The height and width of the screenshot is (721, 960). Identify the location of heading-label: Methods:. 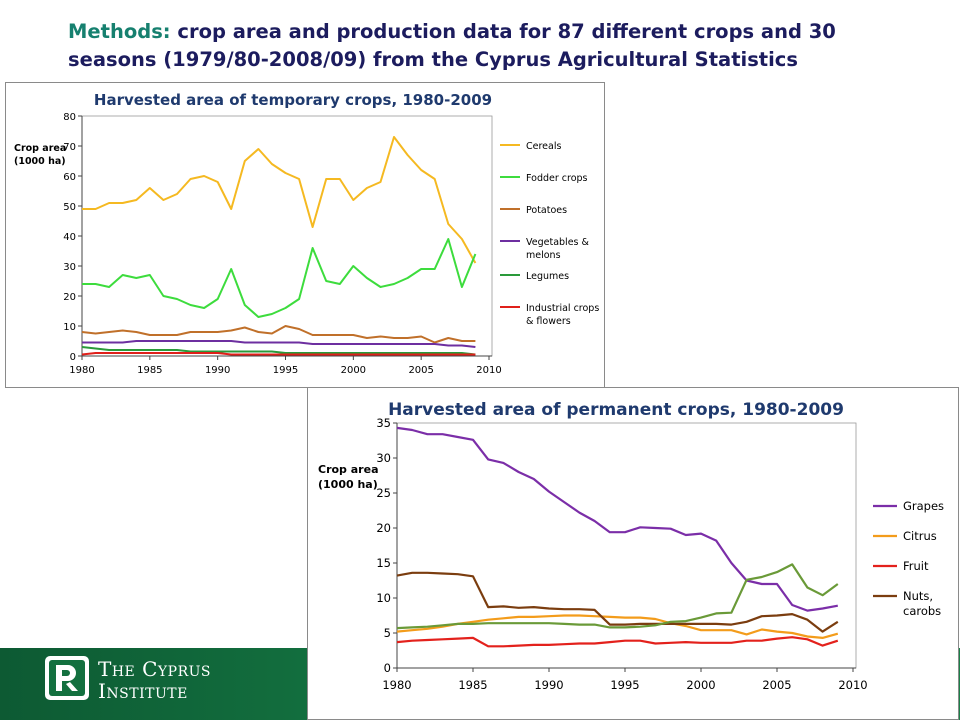
(119, 31).